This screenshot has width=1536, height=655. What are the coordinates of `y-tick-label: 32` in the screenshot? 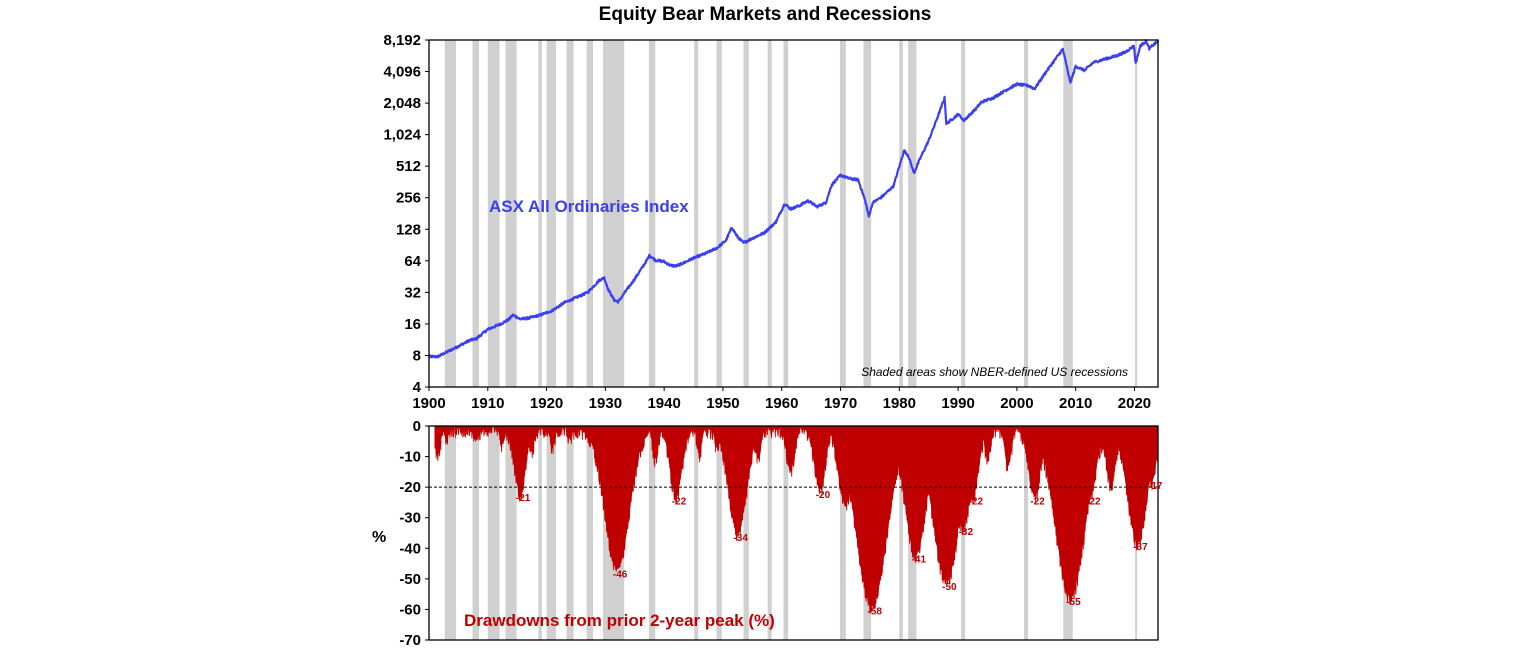 It's located at (412, 292).